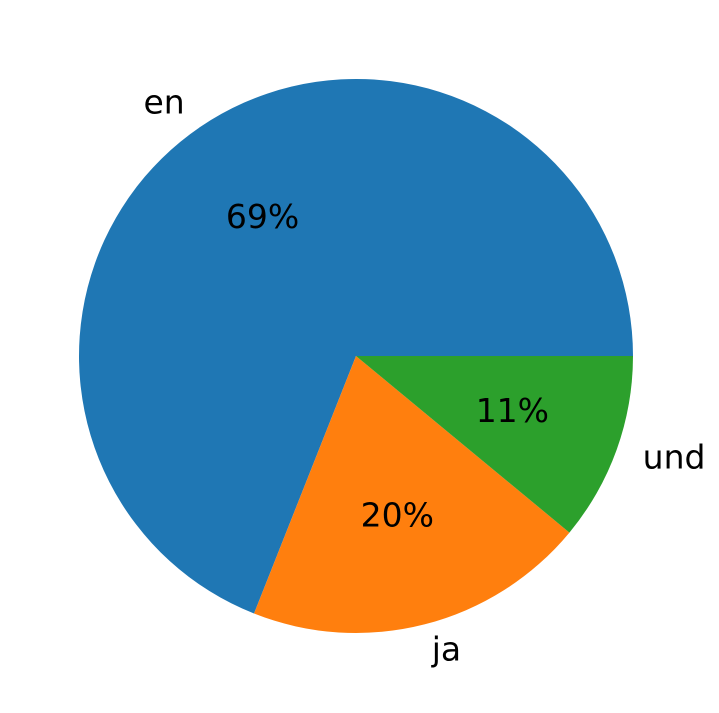  Describe the element at coordinates (494, 444) in the screenshot. I see `pie-slice` at that location.